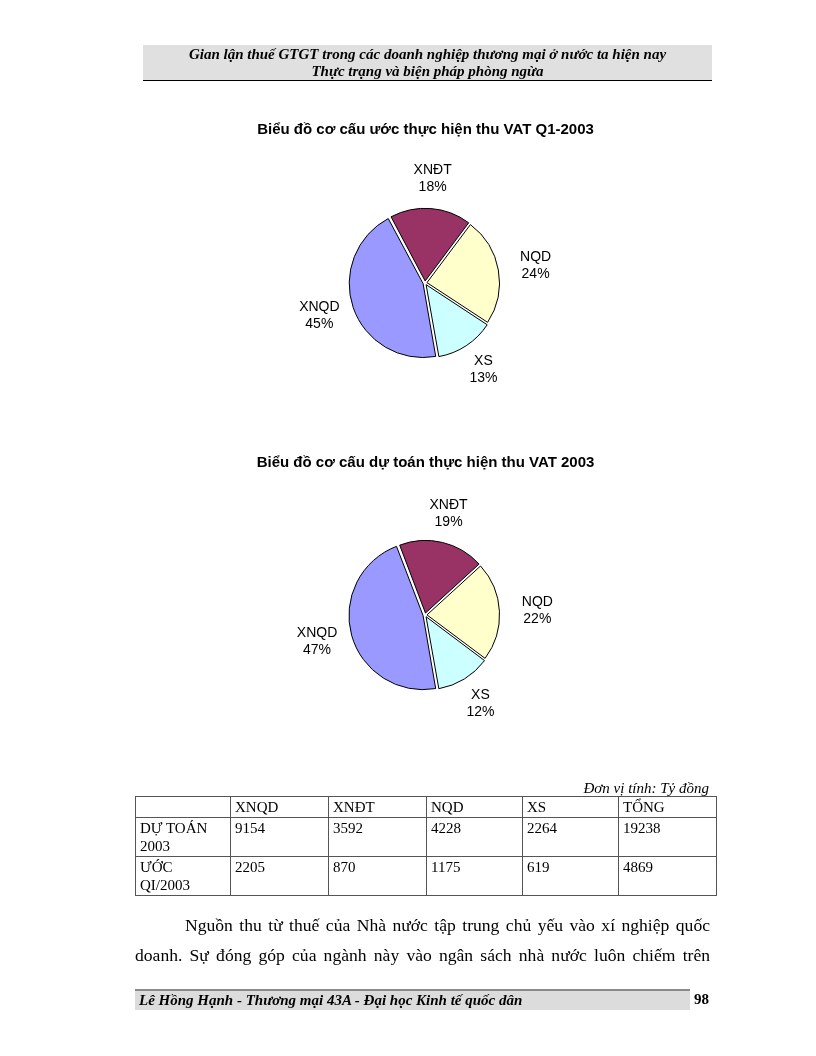 The width and height of the screenshot is (816, 1056). I want to click on category-label: TỔNG, so click(667, 807).